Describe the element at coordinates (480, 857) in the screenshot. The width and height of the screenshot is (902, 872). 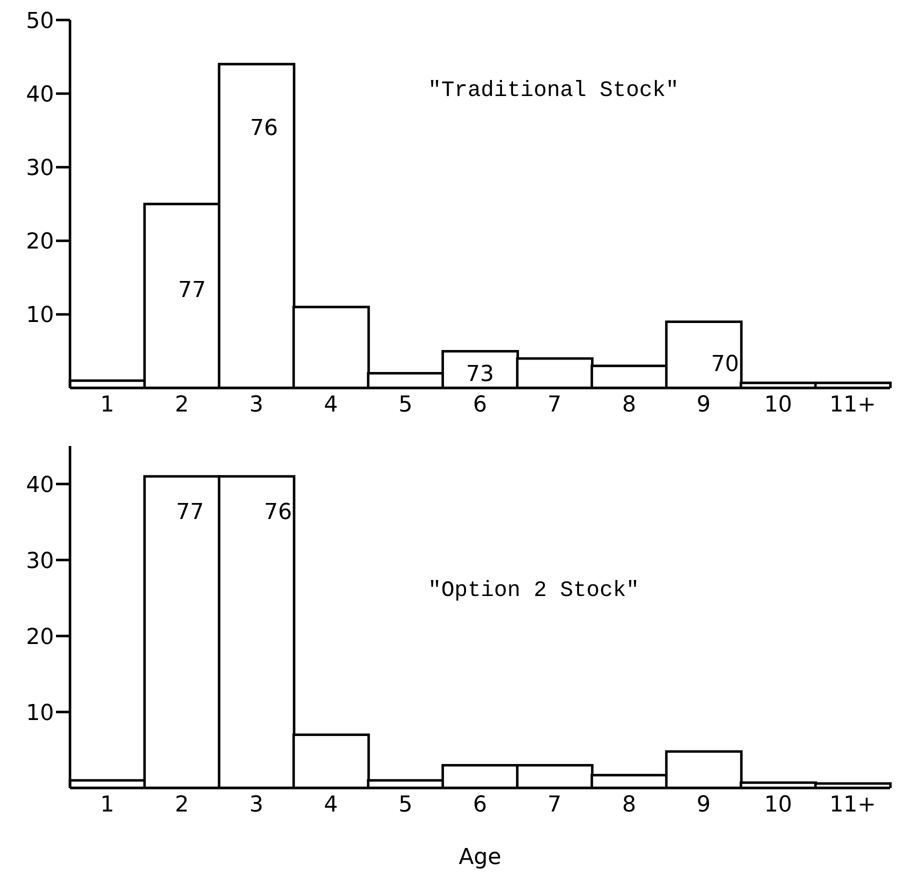
I see `x-axis-title: Age` at that location.